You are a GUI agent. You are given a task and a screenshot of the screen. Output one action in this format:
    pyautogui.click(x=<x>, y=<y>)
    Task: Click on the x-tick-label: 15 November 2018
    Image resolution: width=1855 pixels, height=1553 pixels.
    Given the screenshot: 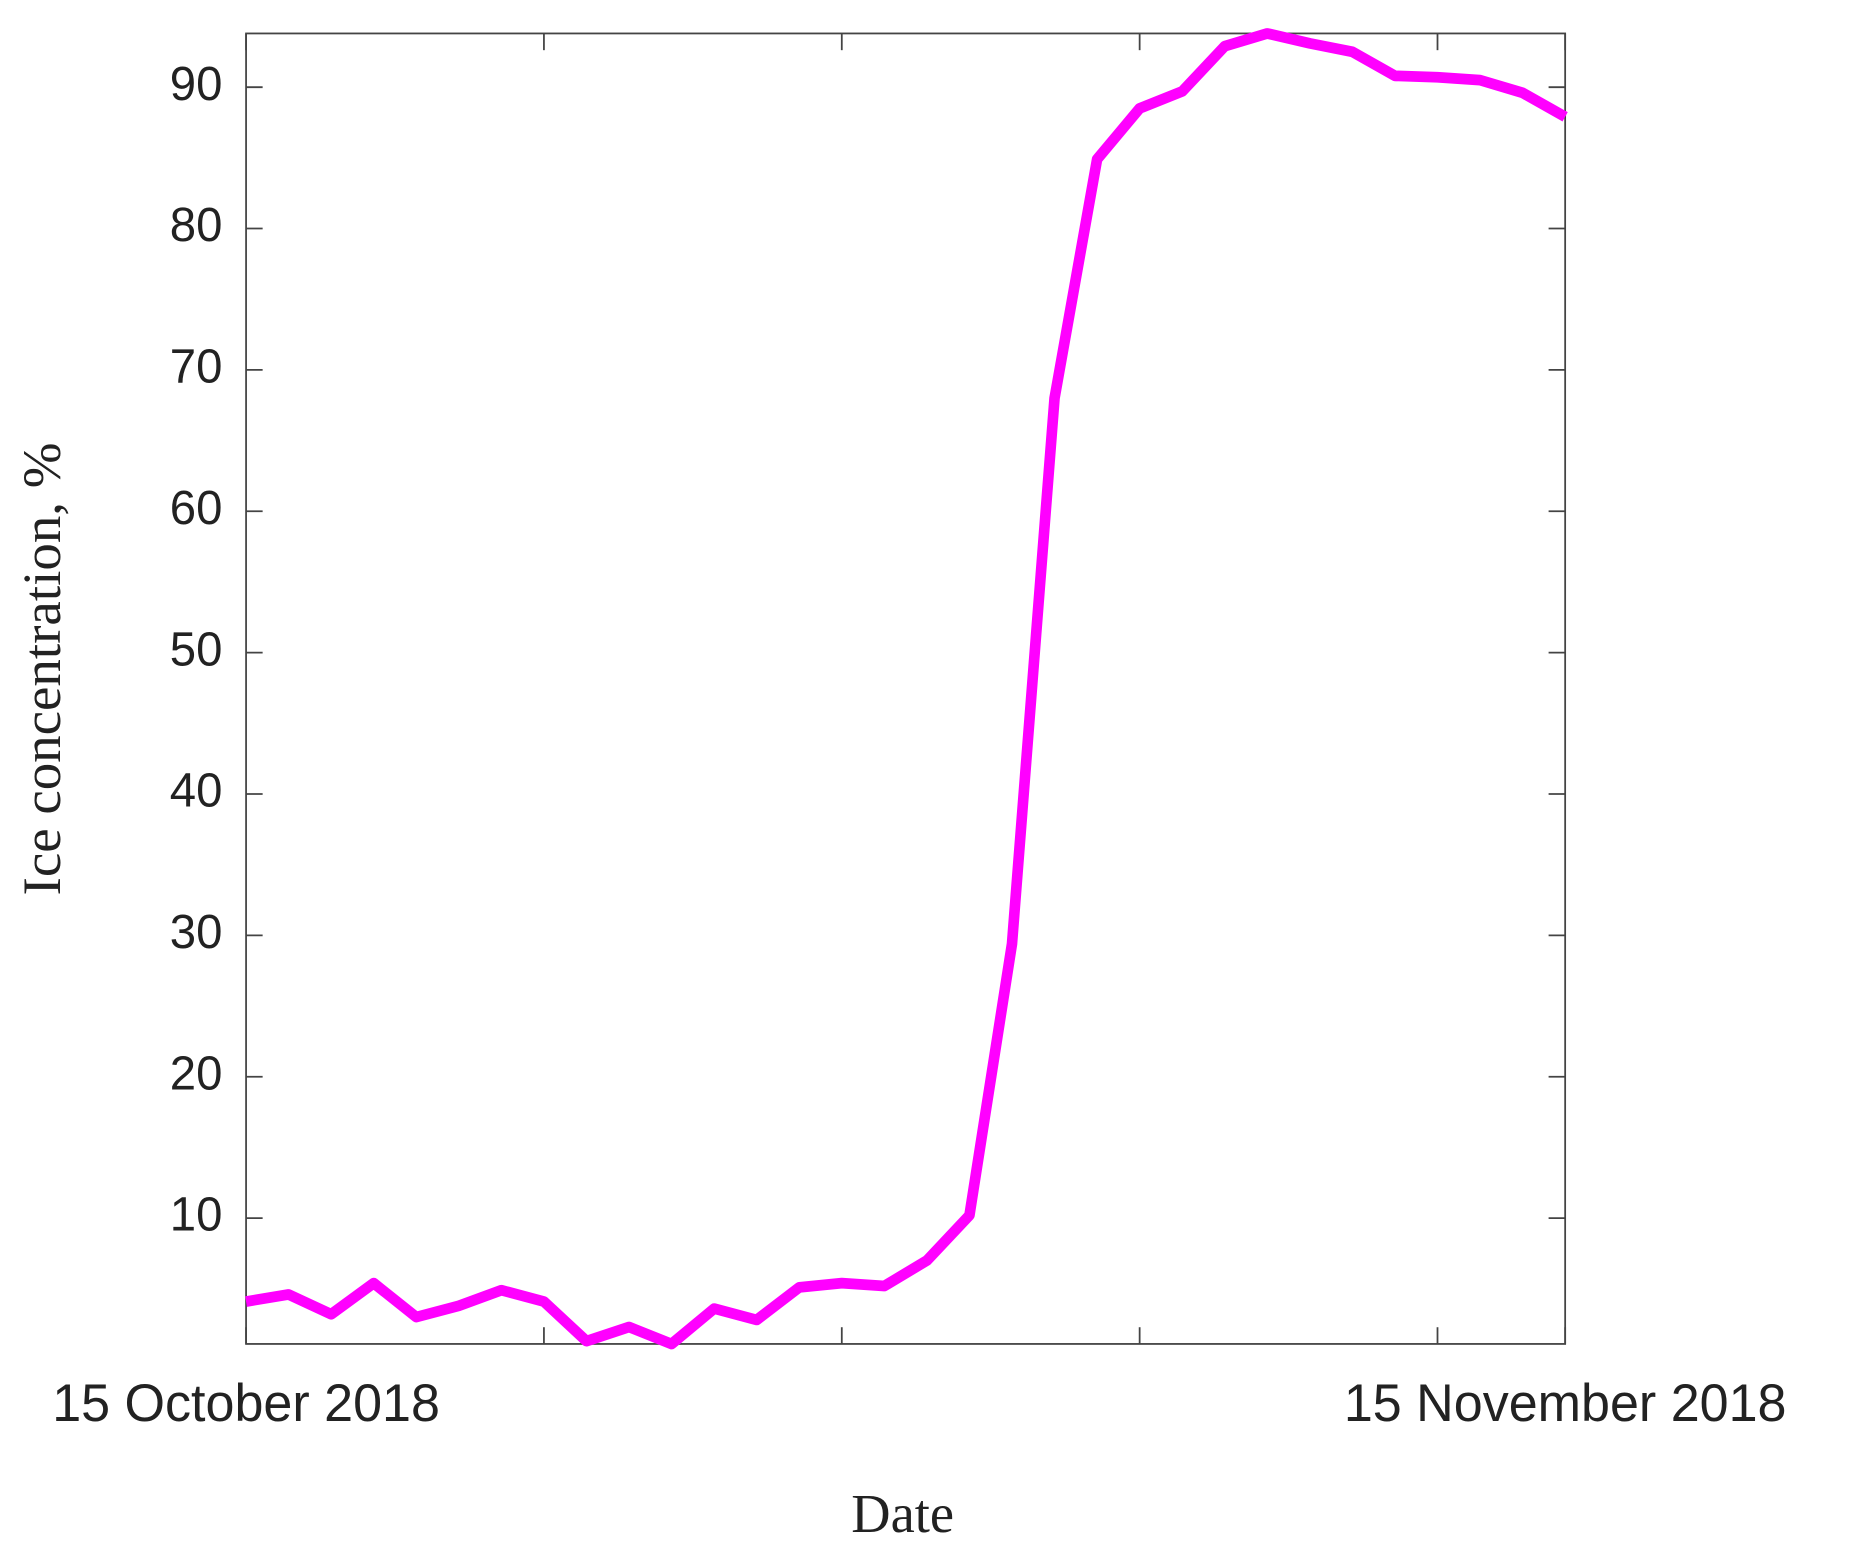 What is the action you would take?
    pyautogui.click(x=1565, y=1404)
    